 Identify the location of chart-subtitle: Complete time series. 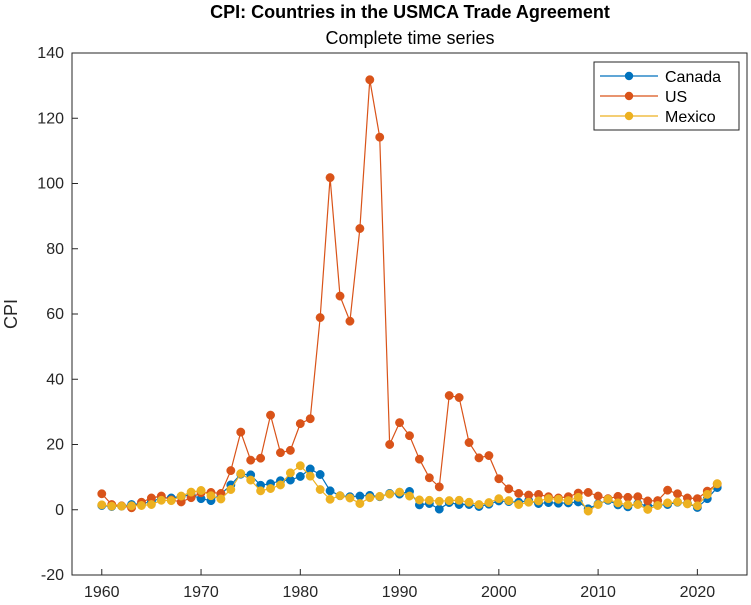
(409, 38).